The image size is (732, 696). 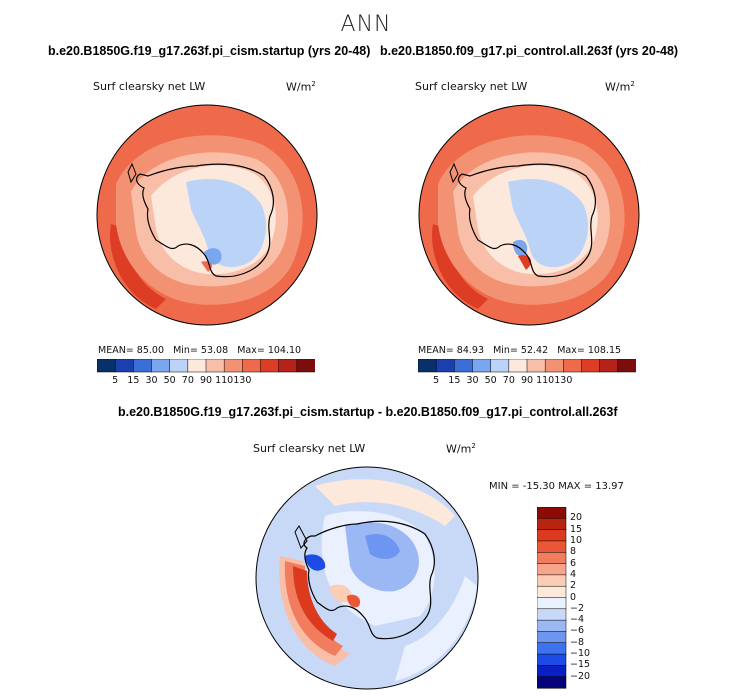 What do you see at coordinates (151, 380) in the screenshot?
I see `colorbar-left-tick-label: 30` at bounding box center [151, 380].